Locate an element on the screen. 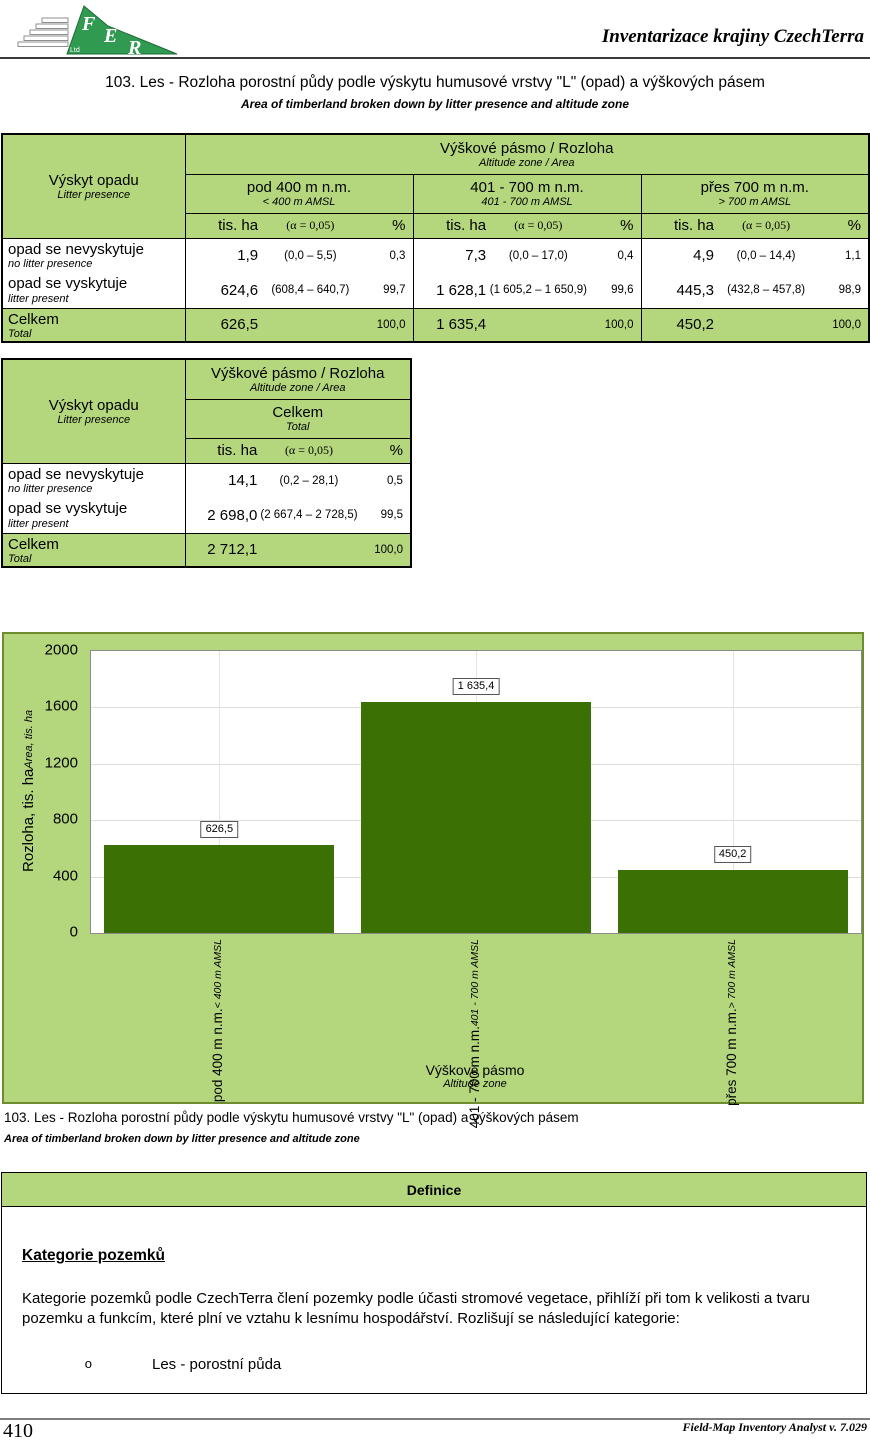 This screenshot has height=1446, width=870. definition-header: Definice is located at coordinates (434, 1190).